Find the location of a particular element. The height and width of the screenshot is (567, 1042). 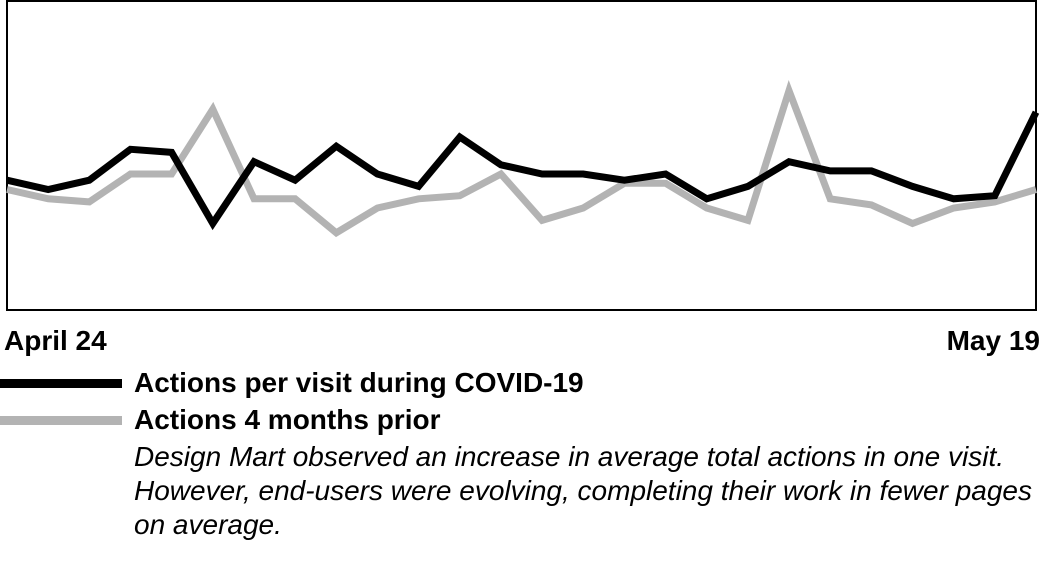

legend-item-covid: Actions per visit during COVID-19 is located at coordinates (521, 383).